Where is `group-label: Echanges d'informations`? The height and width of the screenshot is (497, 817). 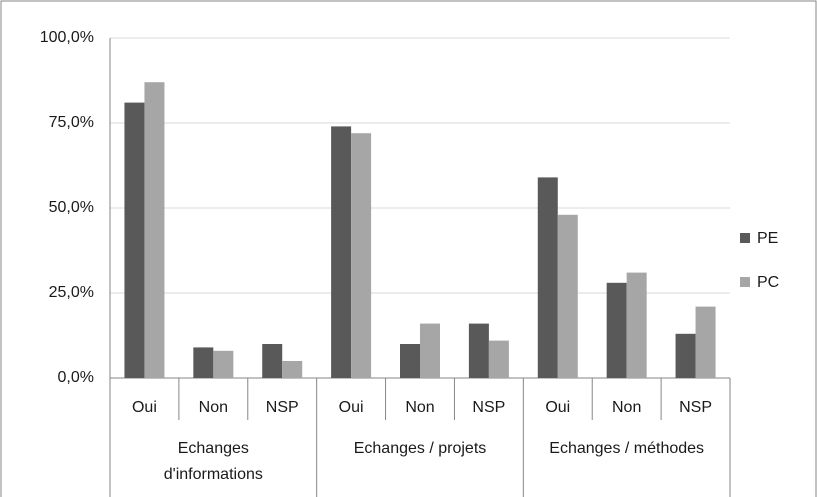
group-label: Echanges d'informations is located at coordinates (213, 461).